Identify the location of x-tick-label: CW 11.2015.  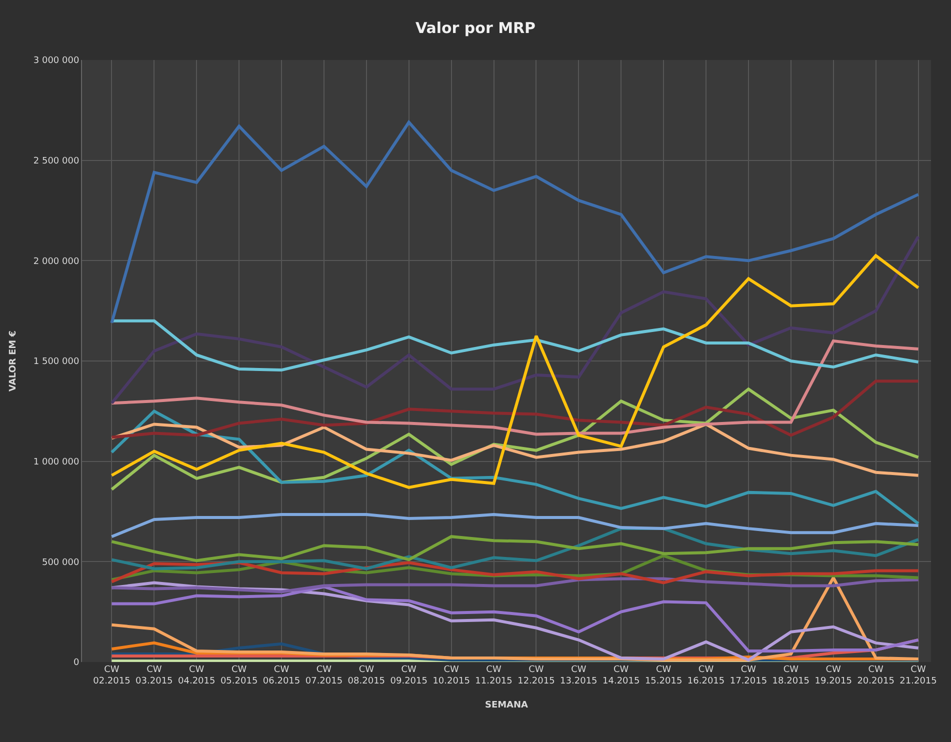
(493, 676).